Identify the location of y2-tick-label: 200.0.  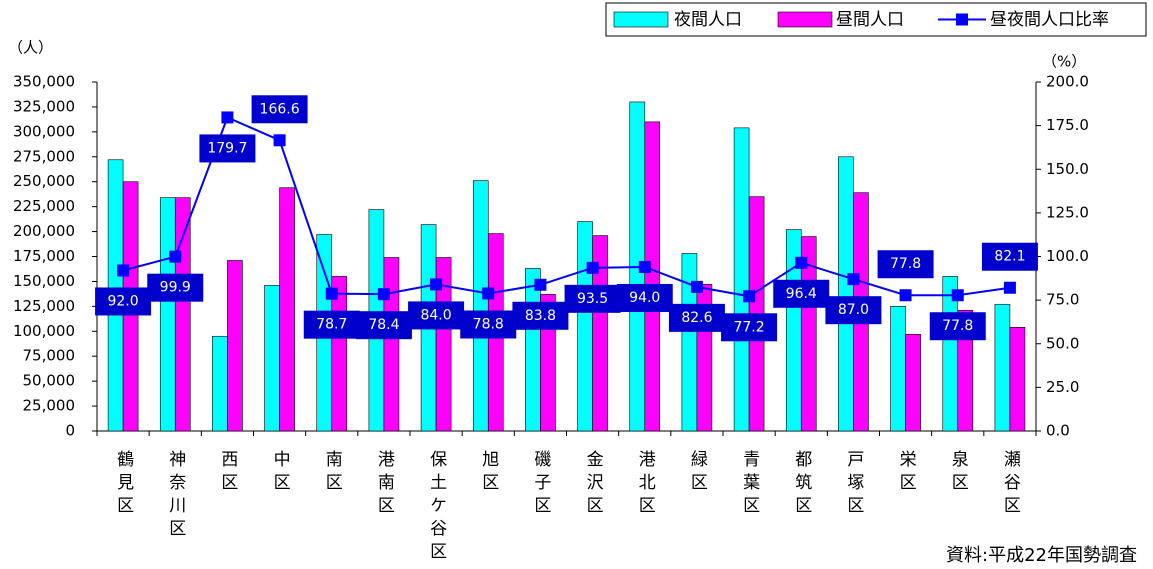
(1067, 82).